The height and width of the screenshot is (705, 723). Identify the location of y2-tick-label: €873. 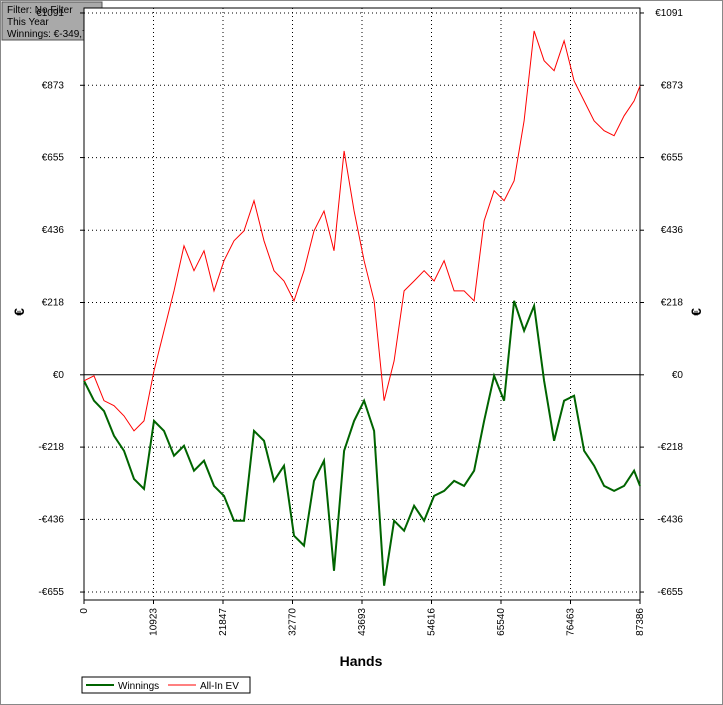
(672, 85).